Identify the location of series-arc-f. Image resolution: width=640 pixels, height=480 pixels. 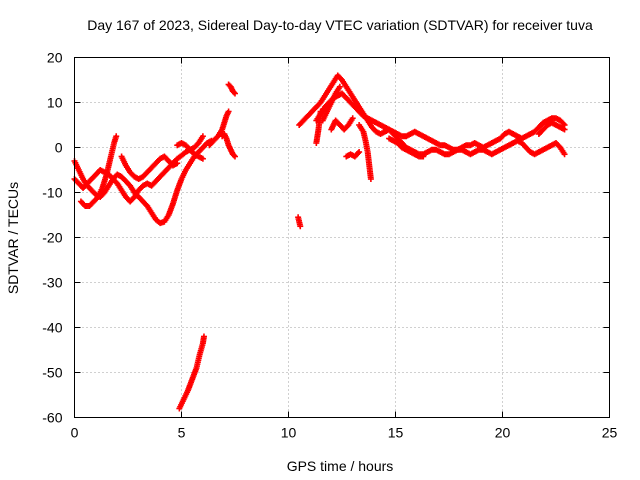
(219, 128).